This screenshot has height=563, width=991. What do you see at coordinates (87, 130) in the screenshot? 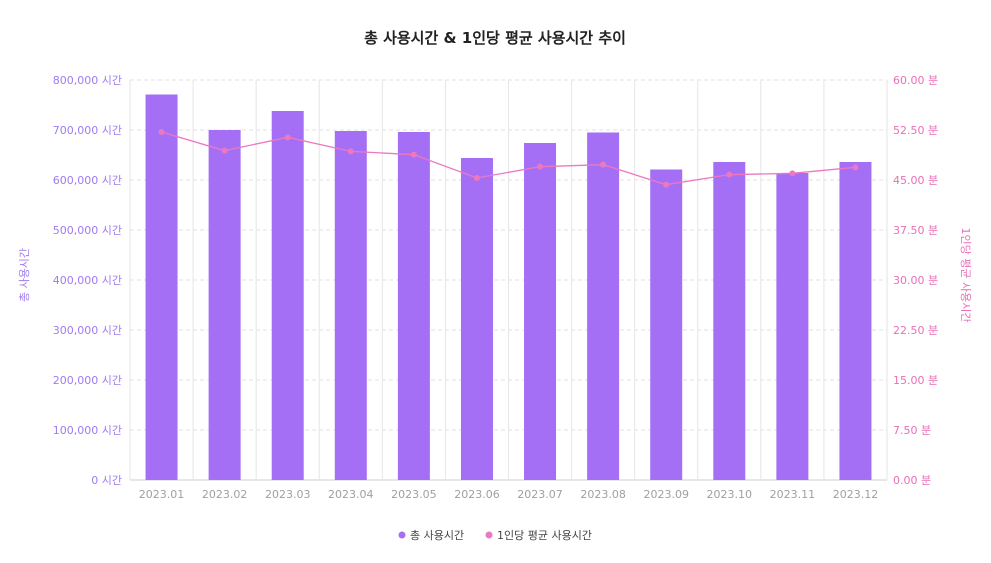
I see `left-tick-label: 700,000 시간` at bounding box center [87, 130].